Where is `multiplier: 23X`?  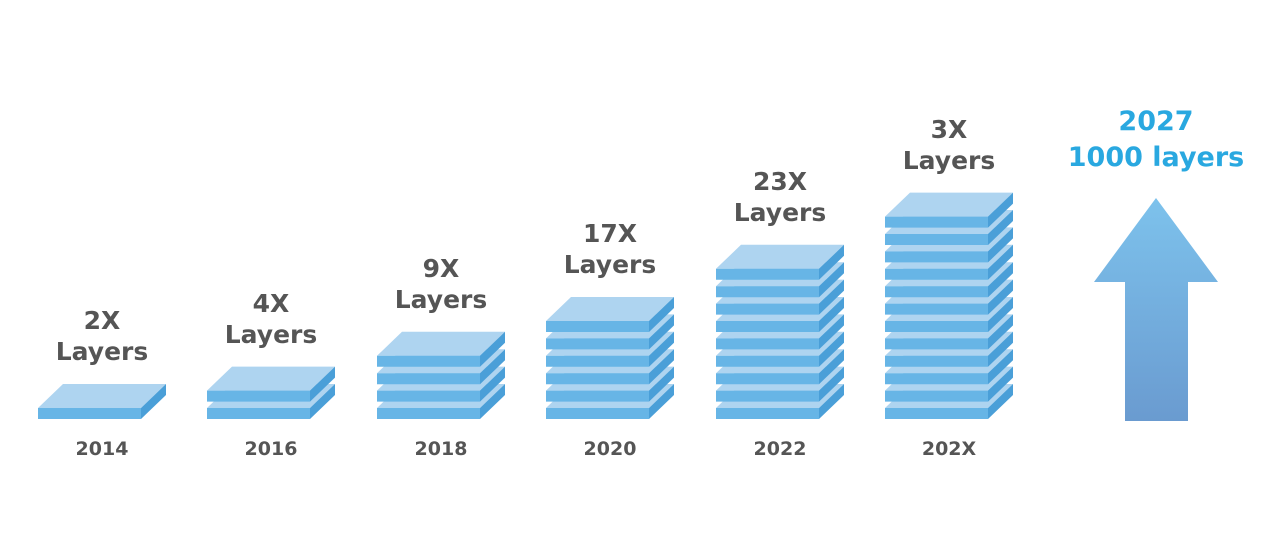
multiplier: 23X is located at coordinates (780, 181).